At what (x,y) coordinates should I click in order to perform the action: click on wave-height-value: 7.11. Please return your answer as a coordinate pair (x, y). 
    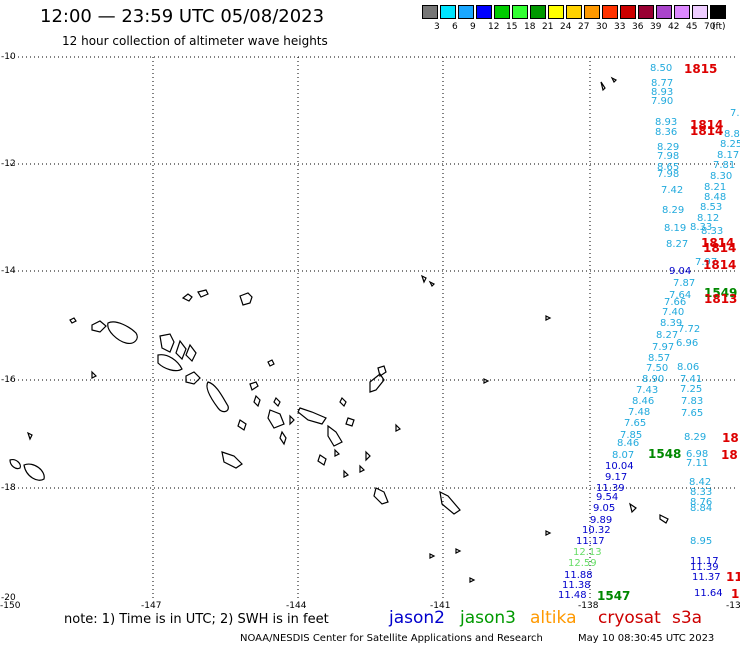
    Looking at the image, I should click on (697, 463).